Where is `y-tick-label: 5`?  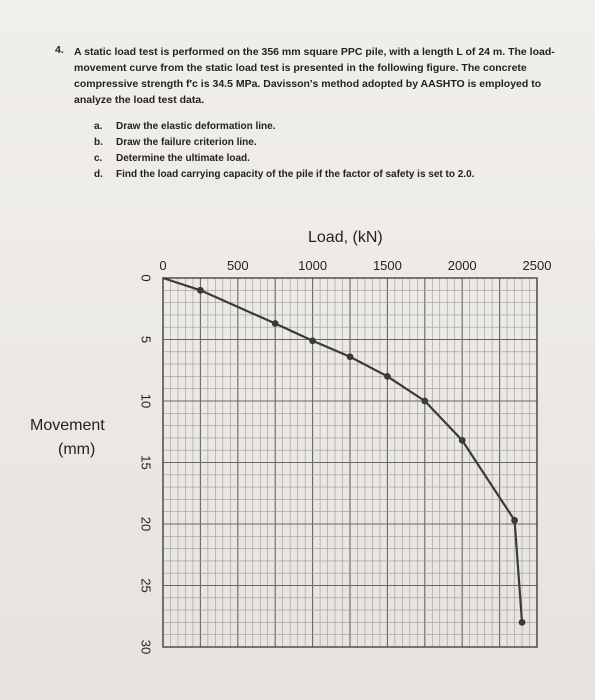 y-tick-label: 5 is located at coordinates (146, 339).